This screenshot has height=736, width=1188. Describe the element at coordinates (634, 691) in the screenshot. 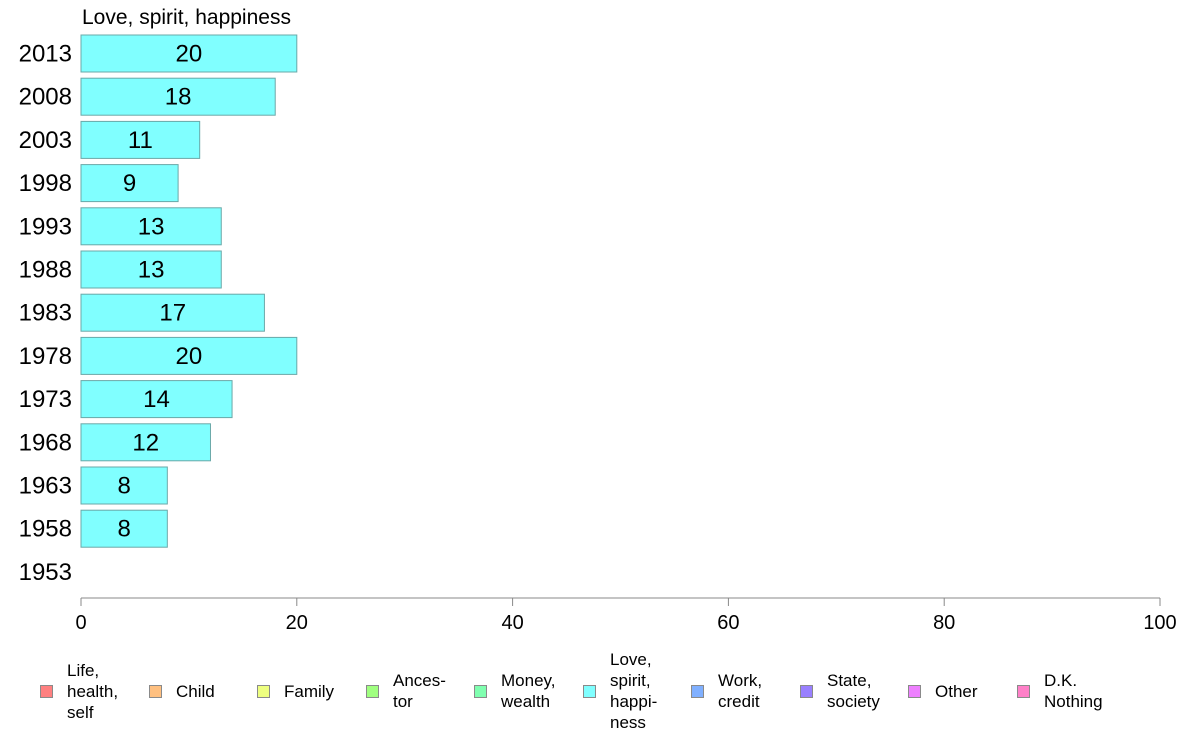

I see `legend-label: Love, spirit, happi- ness` at that location.